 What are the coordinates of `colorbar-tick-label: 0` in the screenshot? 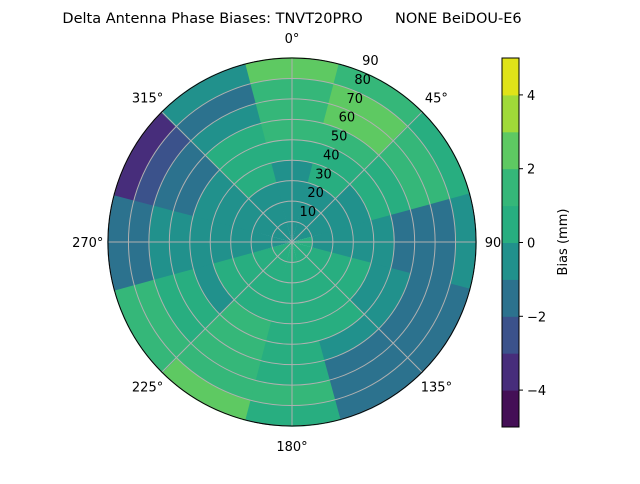 It's located at (531, 244).